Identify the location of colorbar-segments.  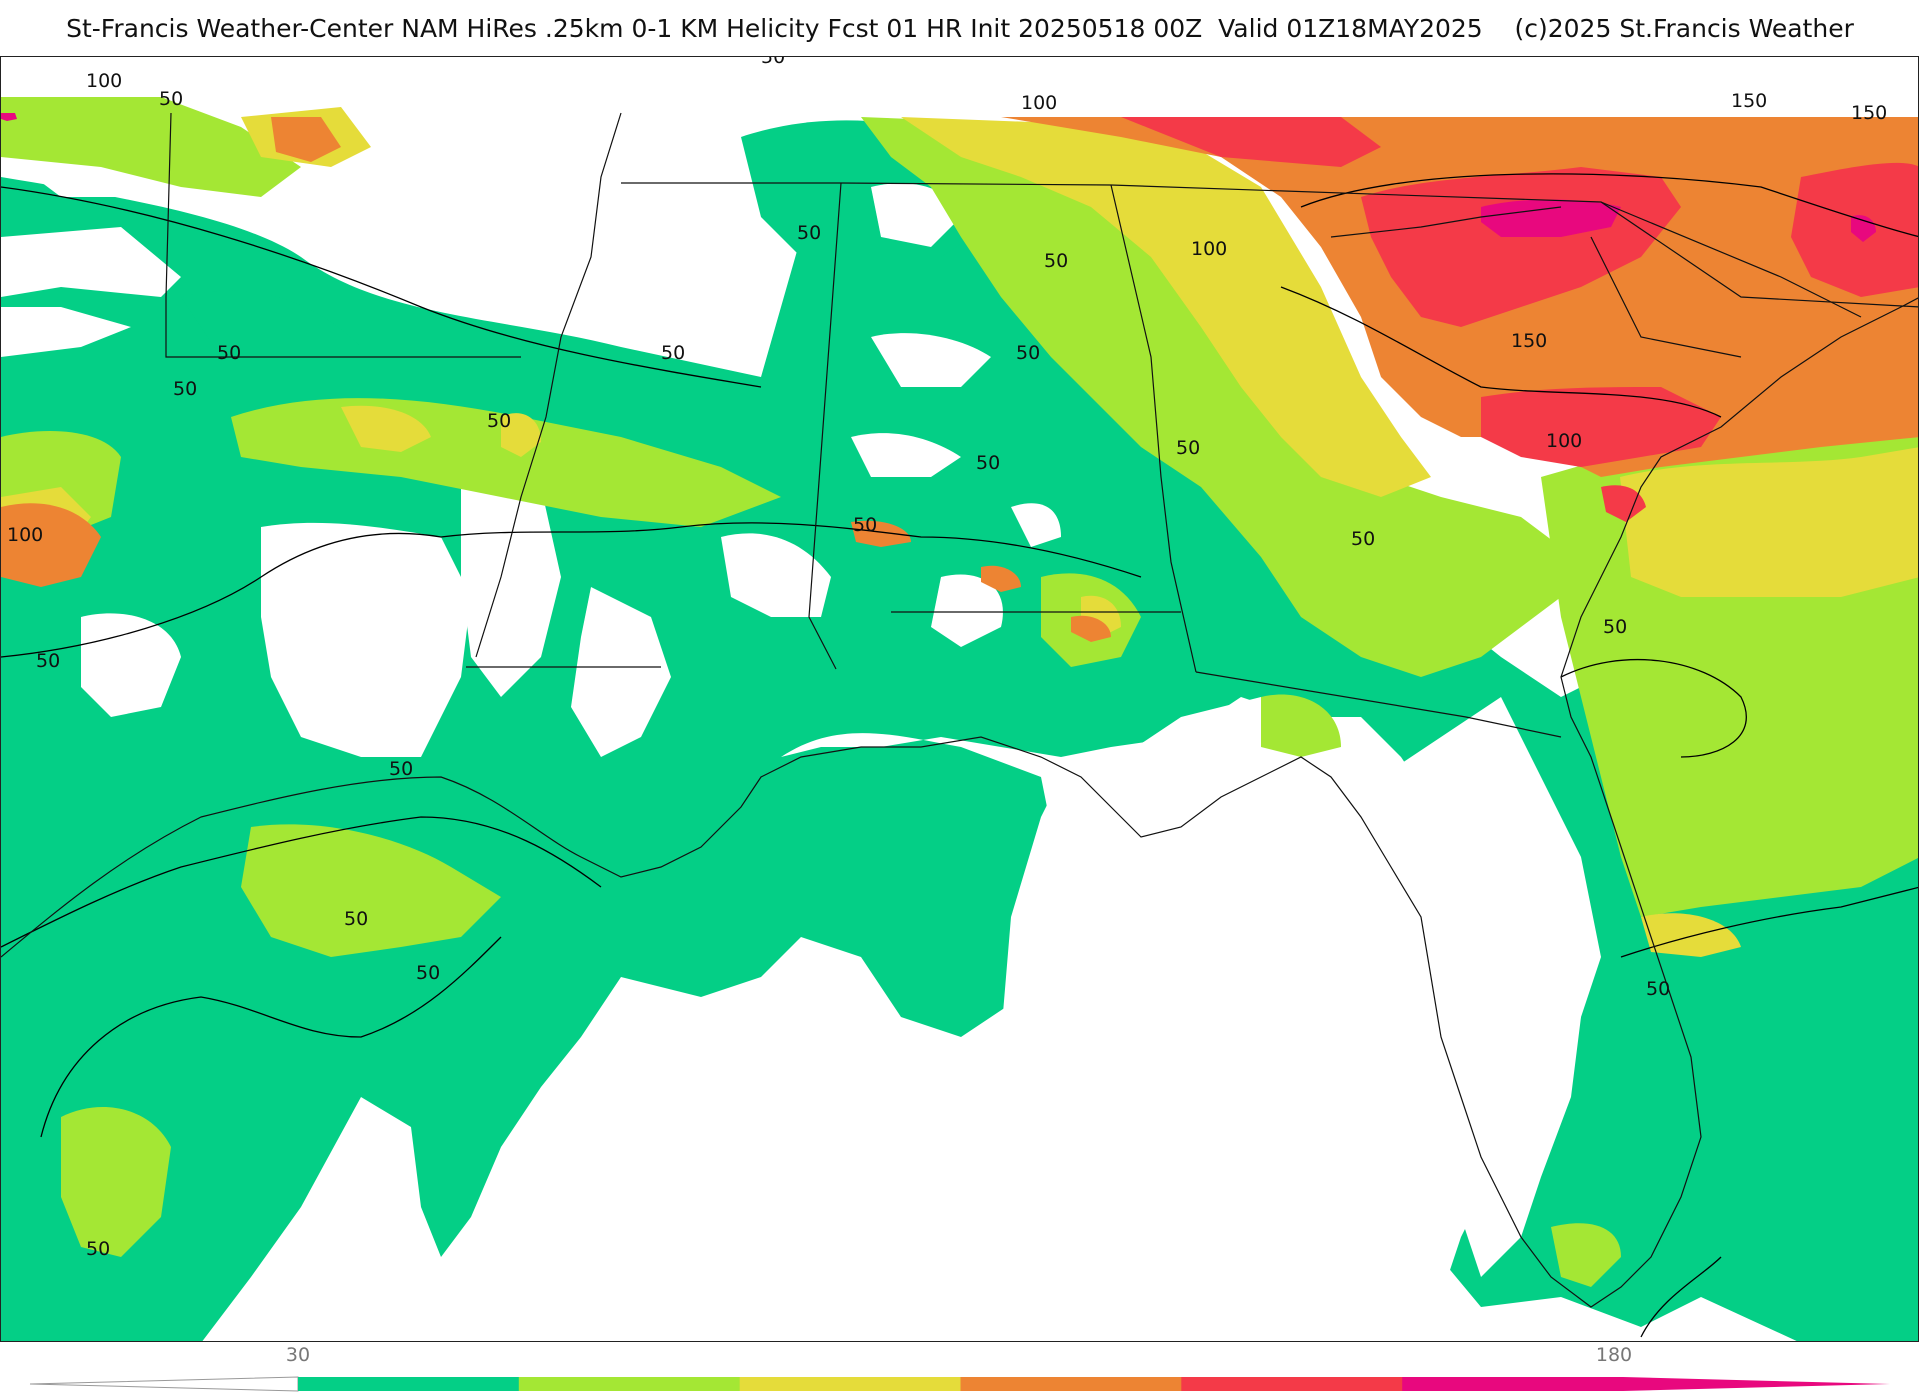
(961, 1384).